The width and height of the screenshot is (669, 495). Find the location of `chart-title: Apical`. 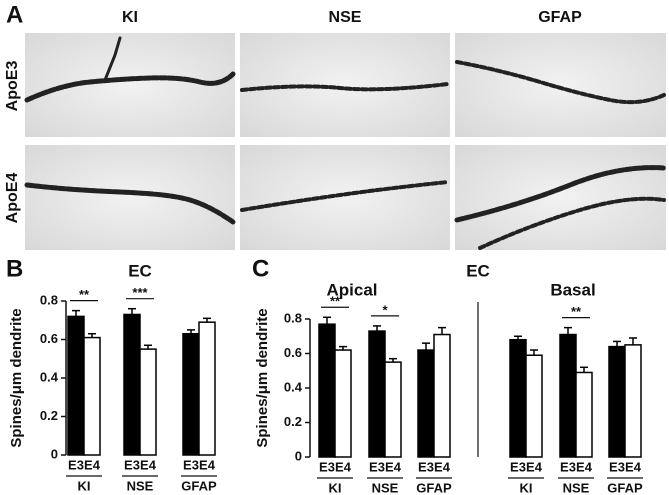

chart-title: Apical is located at coordinates (351, 289).